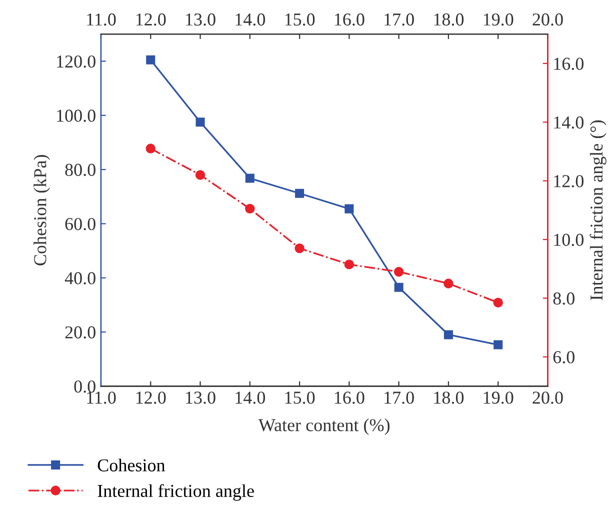  I want to click on x2-tick-label: 11.0, so click(101, 19).